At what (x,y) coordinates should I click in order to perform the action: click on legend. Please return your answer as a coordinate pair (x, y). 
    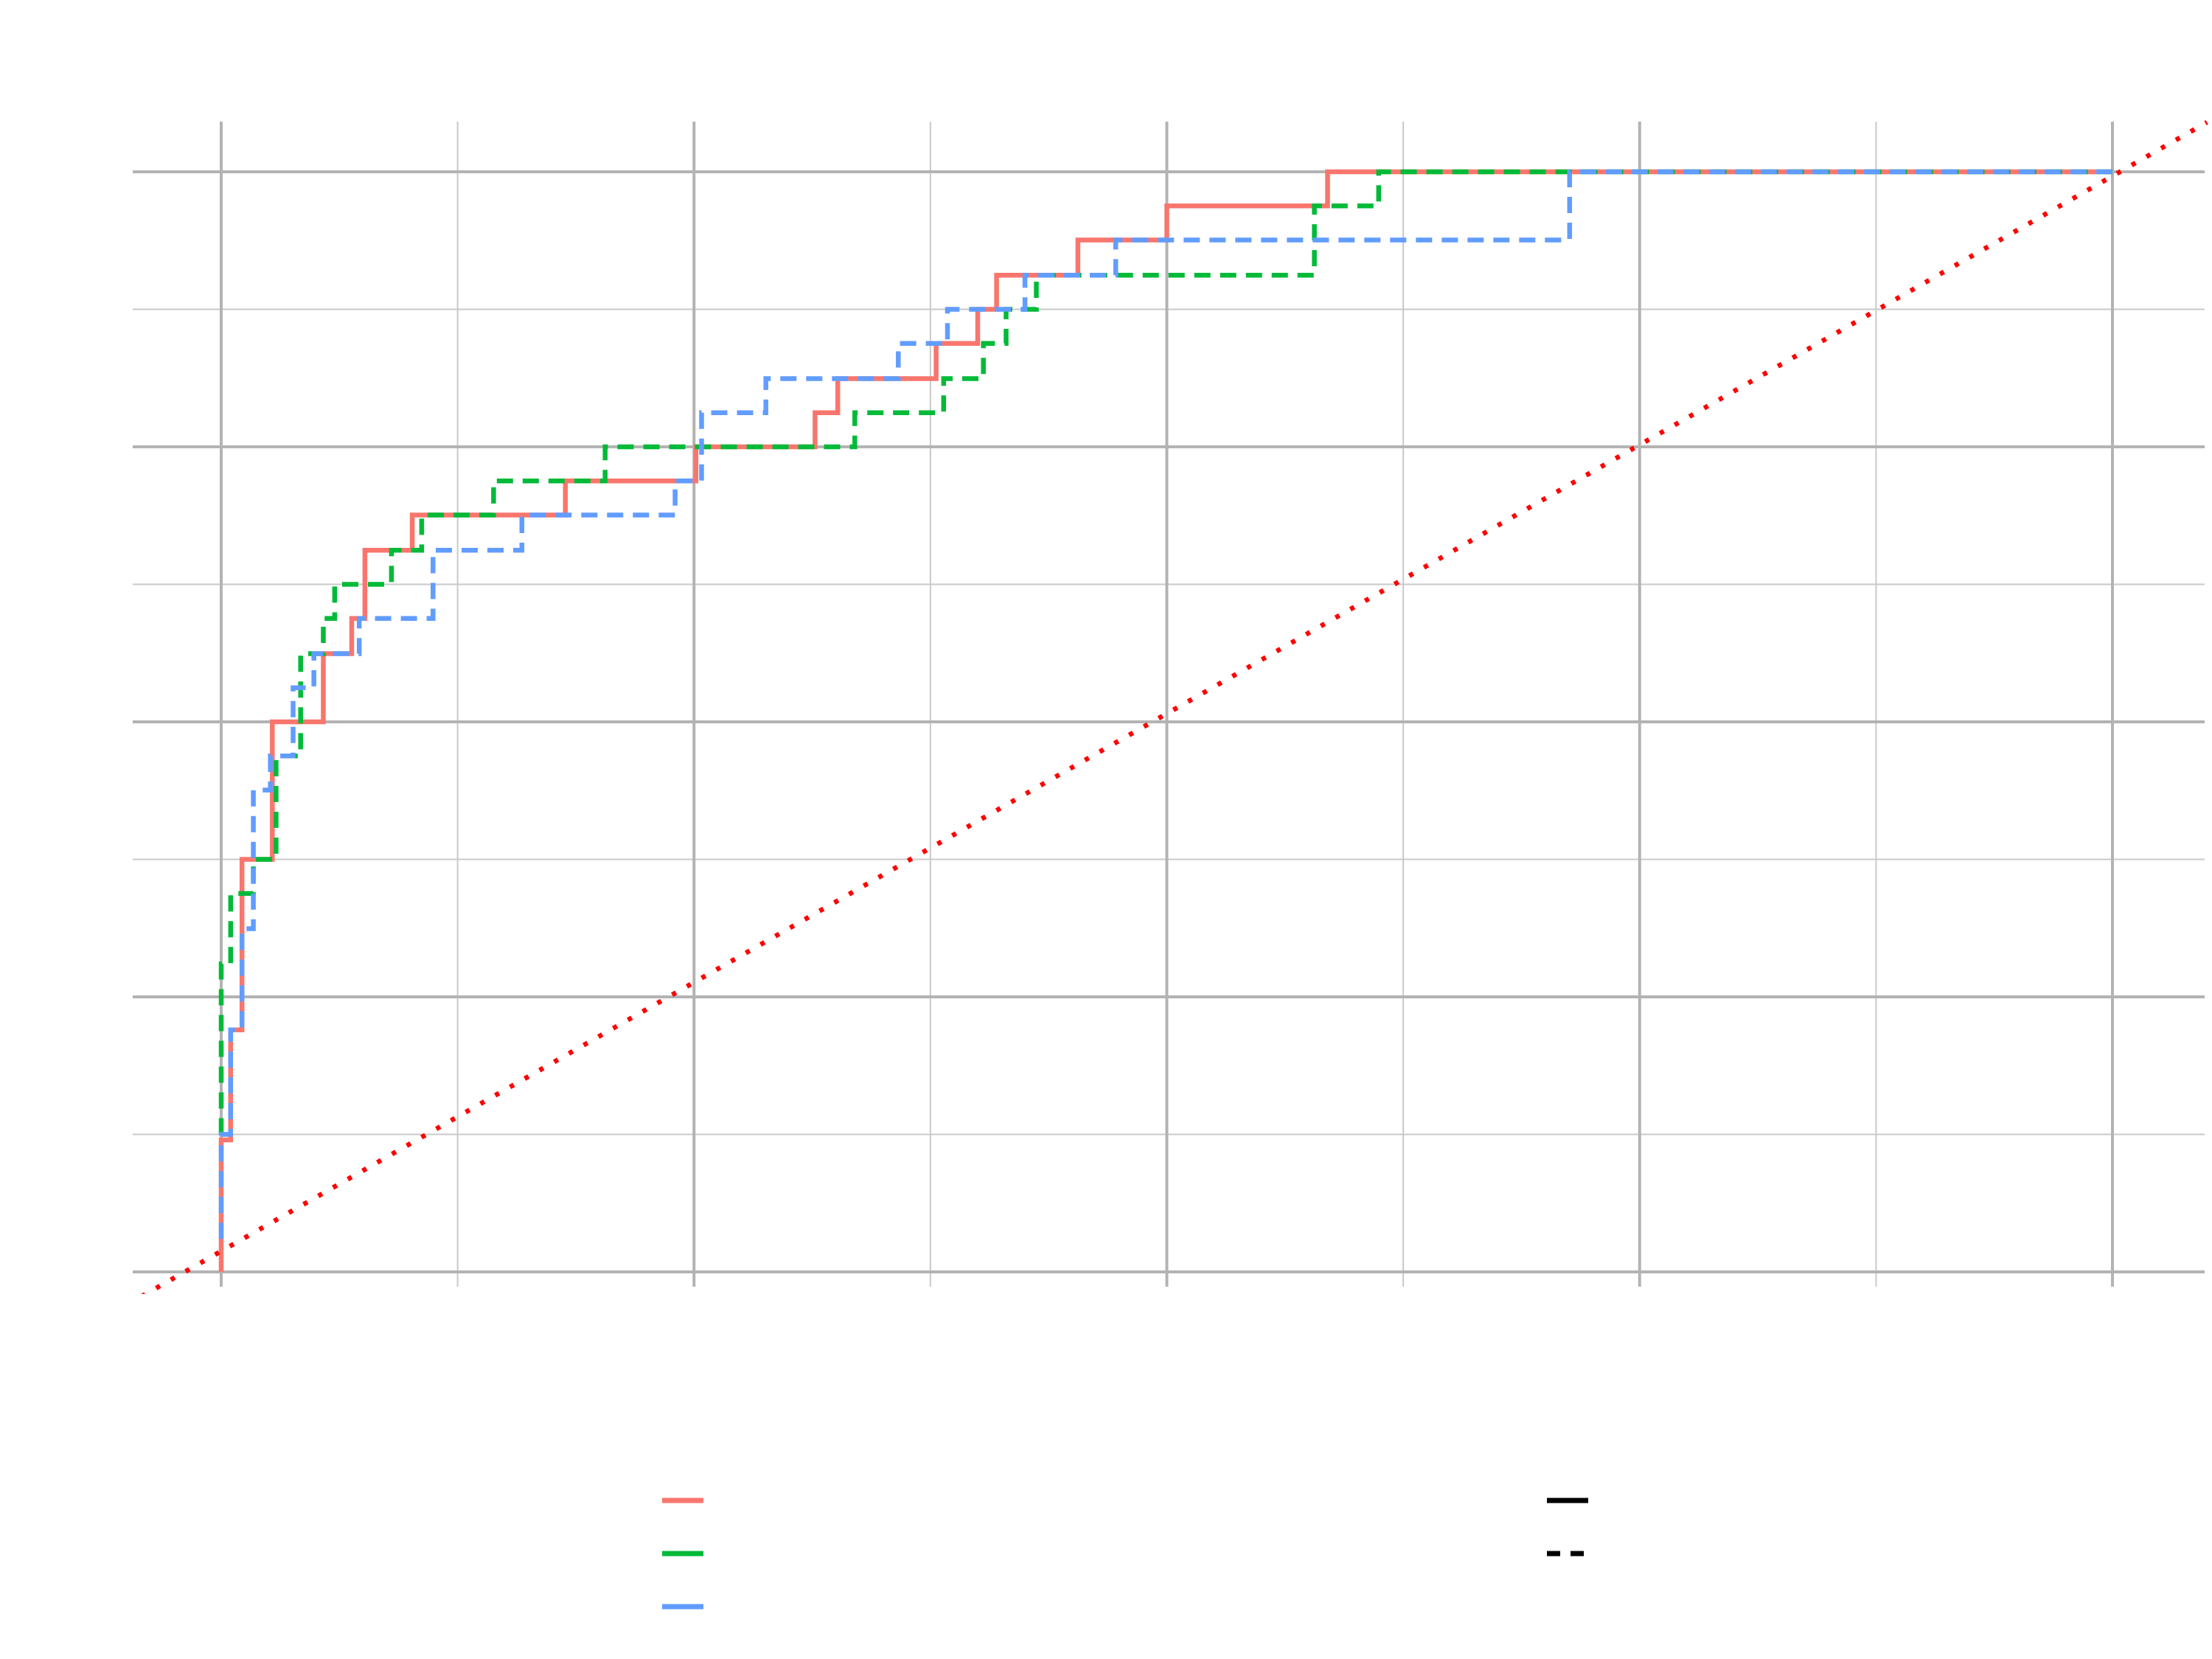
    Looking at the image, I should click on (1125, 1554).